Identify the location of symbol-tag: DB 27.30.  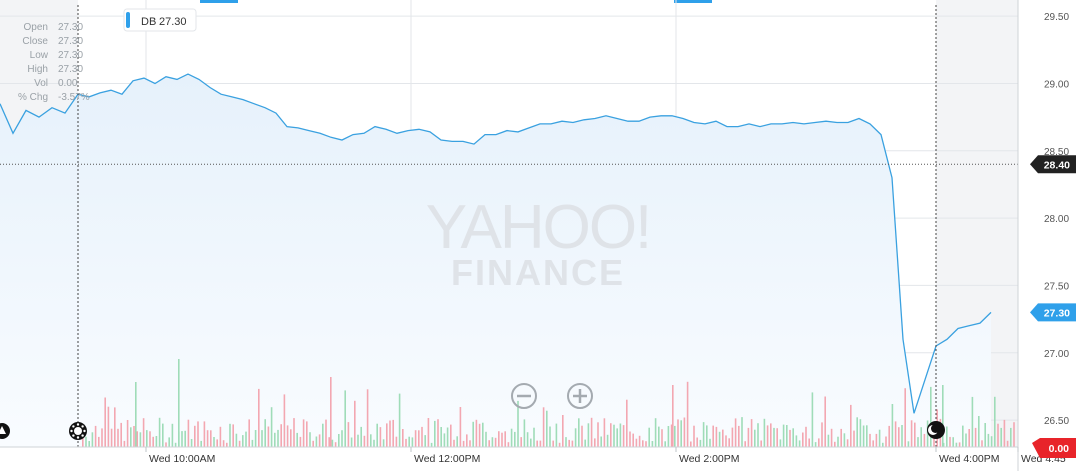
(160, 20).